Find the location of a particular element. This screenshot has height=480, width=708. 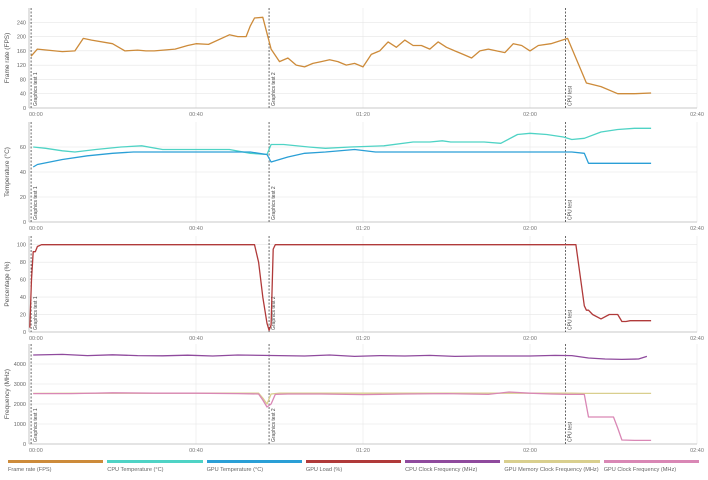

legend-label: GPU Clock Frequency (MHz) is located at coordinates (640, 470).